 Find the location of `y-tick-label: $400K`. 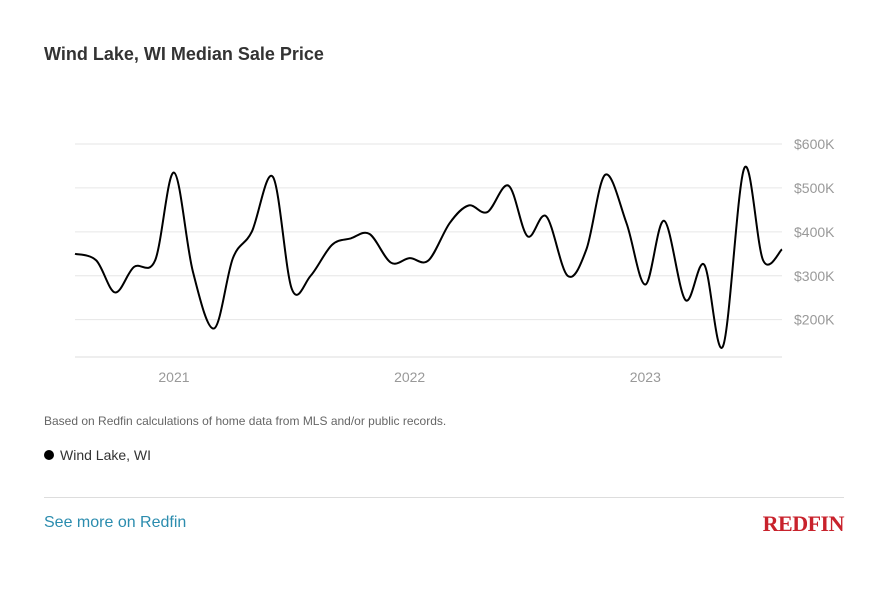

y-tick-label: $400K is located at coordinates (814, 232).